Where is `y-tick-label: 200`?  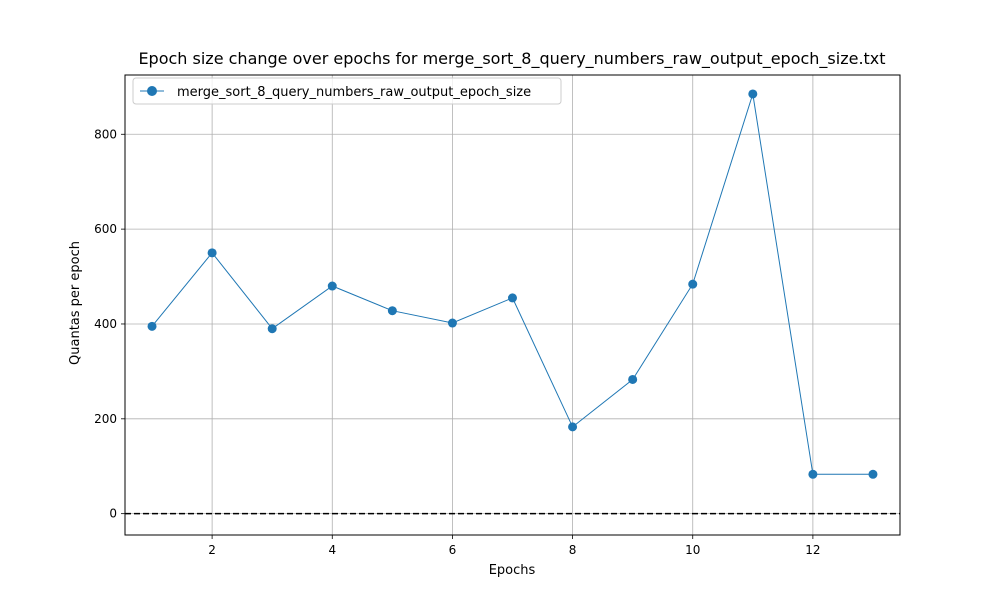
y-tick-label: 200 is located at coordinates (105, 419).